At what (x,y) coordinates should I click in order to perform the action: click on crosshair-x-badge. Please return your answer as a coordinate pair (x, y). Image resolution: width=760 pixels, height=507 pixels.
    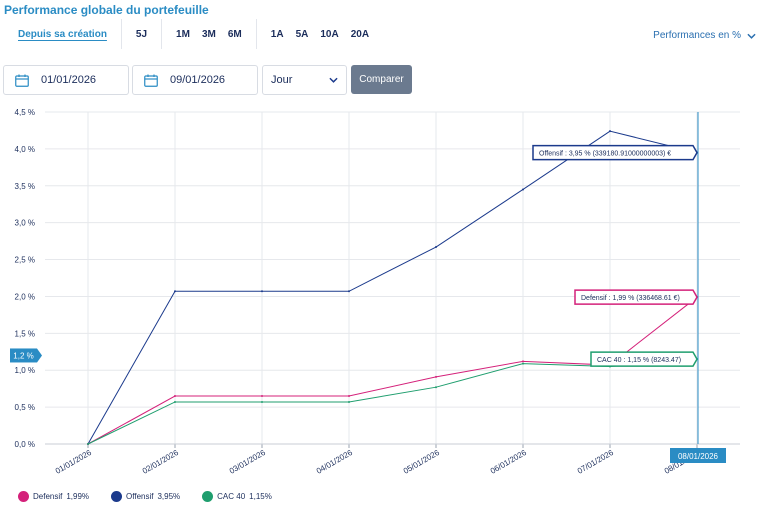
    Looking at the image, I should click on (698, 455).